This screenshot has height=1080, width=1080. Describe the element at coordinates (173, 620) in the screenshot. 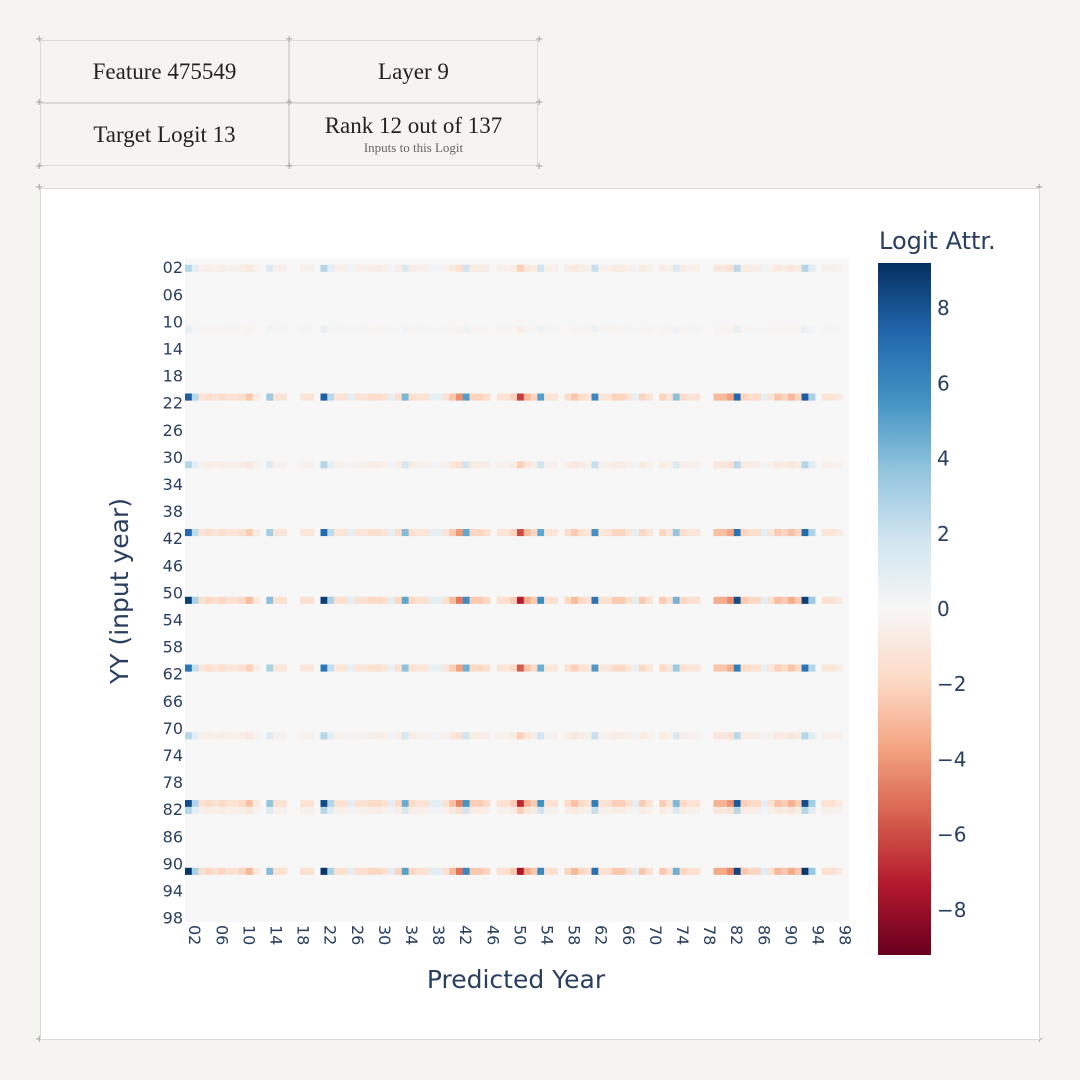

I see `y-tick-label: 54` at that location.